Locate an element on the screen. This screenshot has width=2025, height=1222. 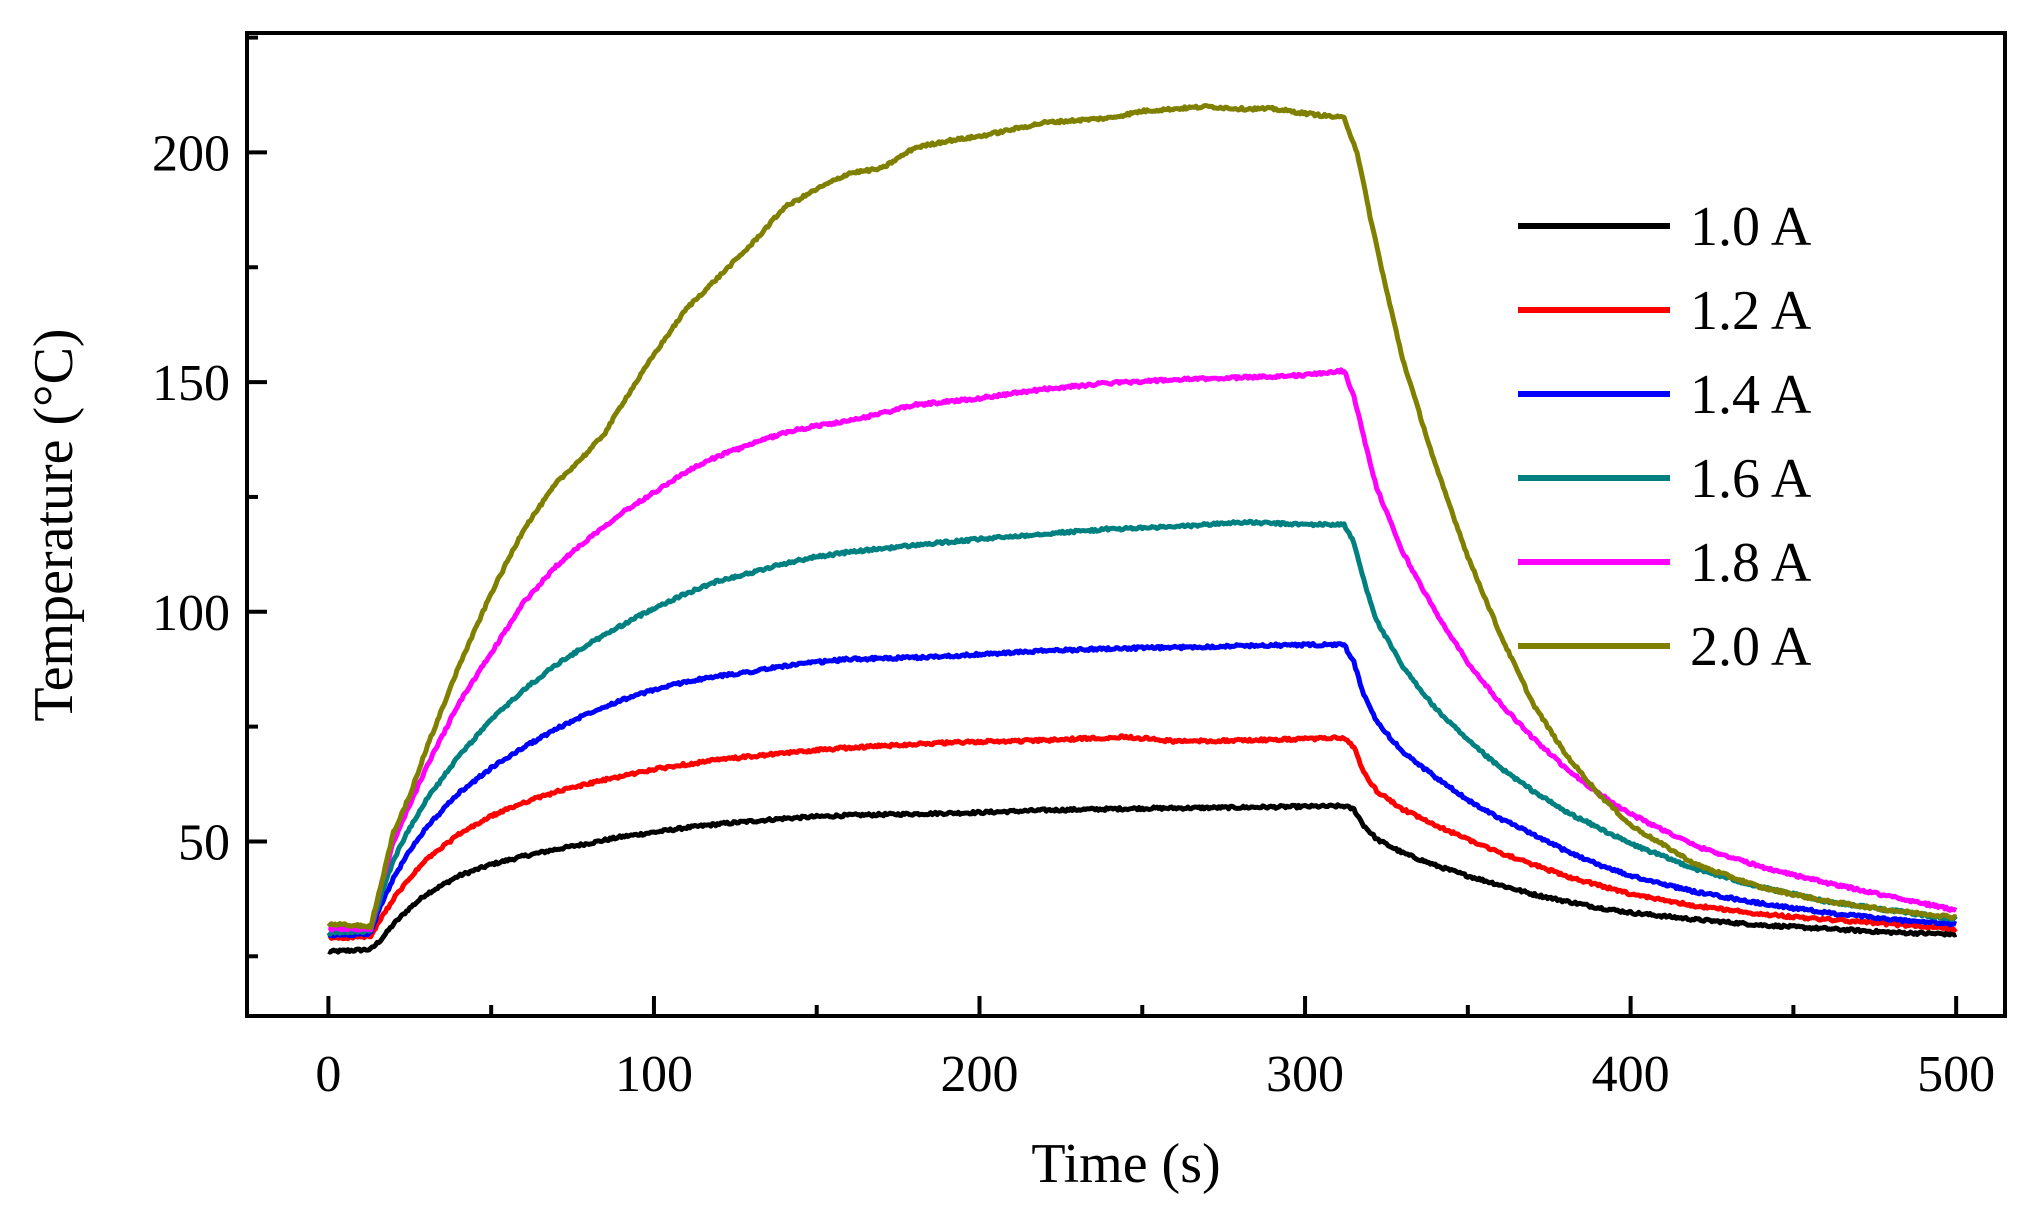
y-tick-label: 50 is located at coordinates (204, 842).